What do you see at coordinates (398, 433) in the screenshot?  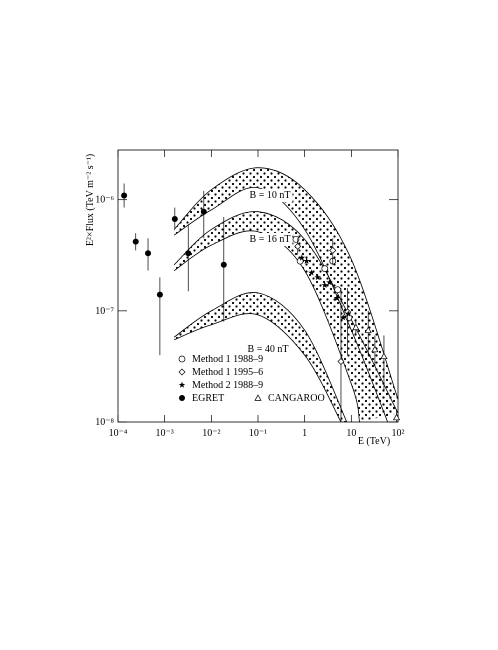 I see `x-tick-label: 10²` at bounding box center [398, 433].